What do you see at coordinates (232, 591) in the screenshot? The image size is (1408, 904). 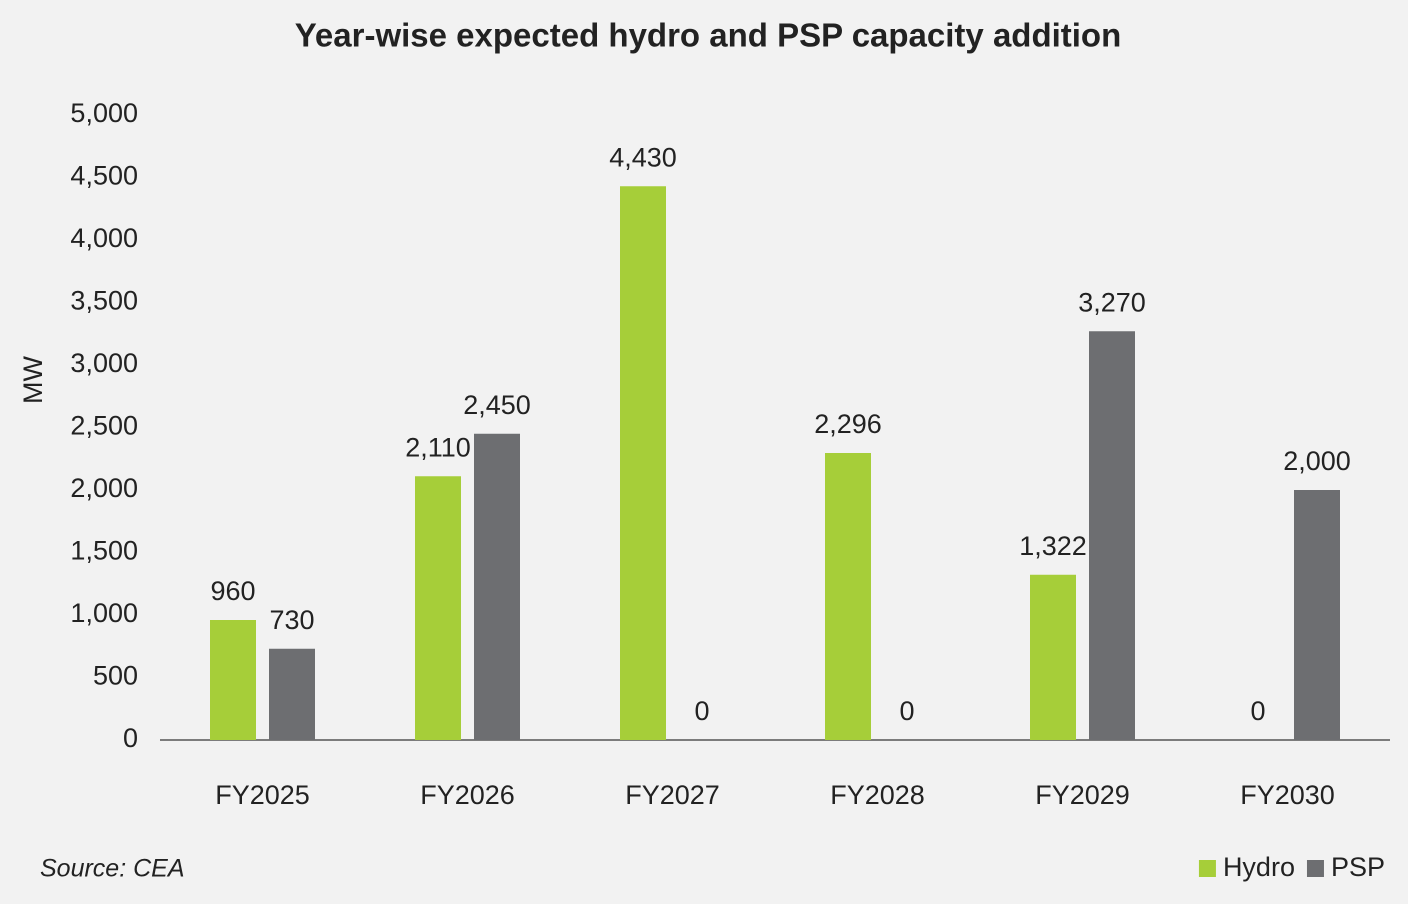 I see `data-label: 960` at bounding box center [232, 591].